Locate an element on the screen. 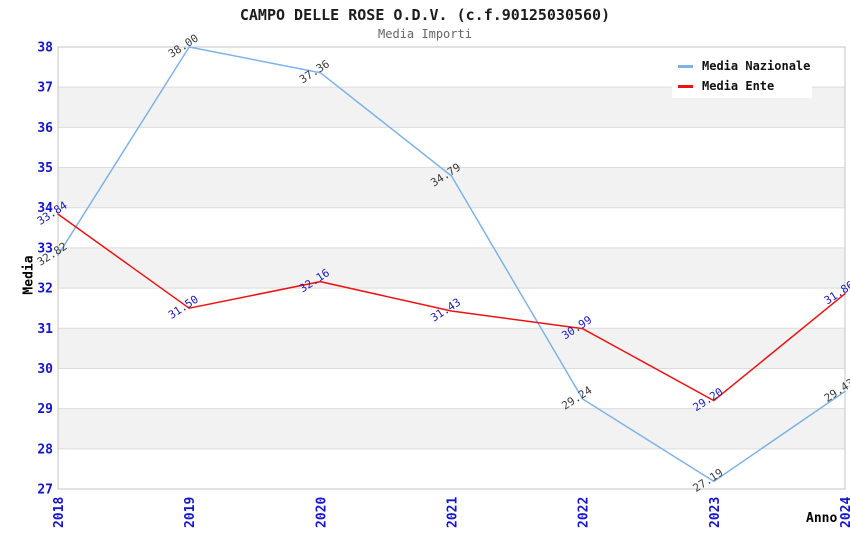 The width and height of the screenshot is (850, 550). legend-item-media-nazionale: Media Nazionale is located at coordinates (745, 66).